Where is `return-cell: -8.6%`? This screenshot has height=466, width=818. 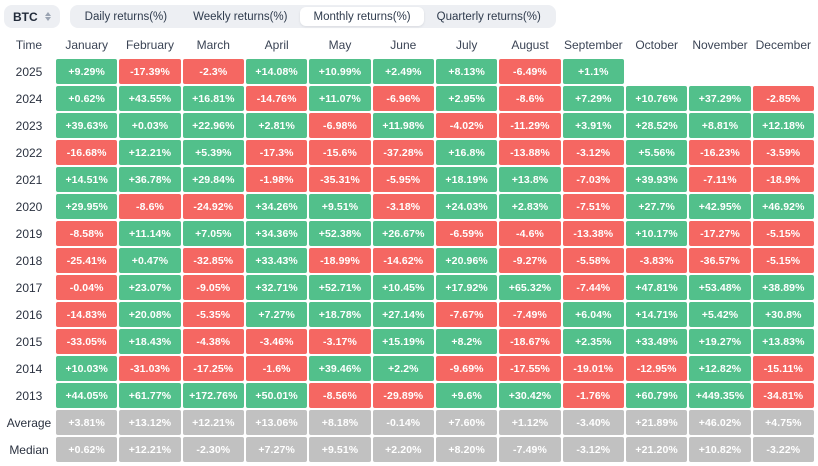
return-cell: -8.6% is located at coordinates (150, 206).